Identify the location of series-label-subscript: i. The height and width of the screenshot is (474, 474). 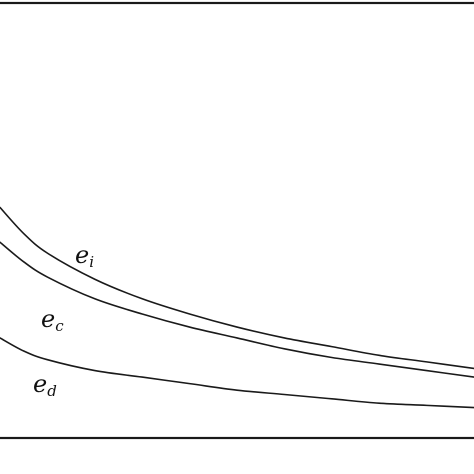
(91, 262).